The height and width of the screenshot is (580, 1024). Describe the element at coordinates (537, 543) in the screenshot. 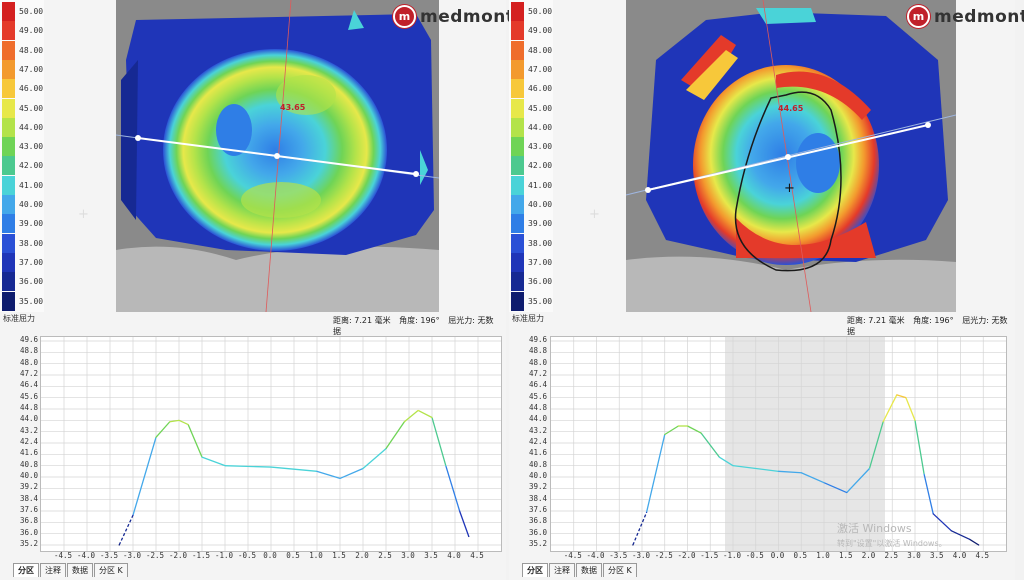

I see `y-tick-label: 35.2` at that location.